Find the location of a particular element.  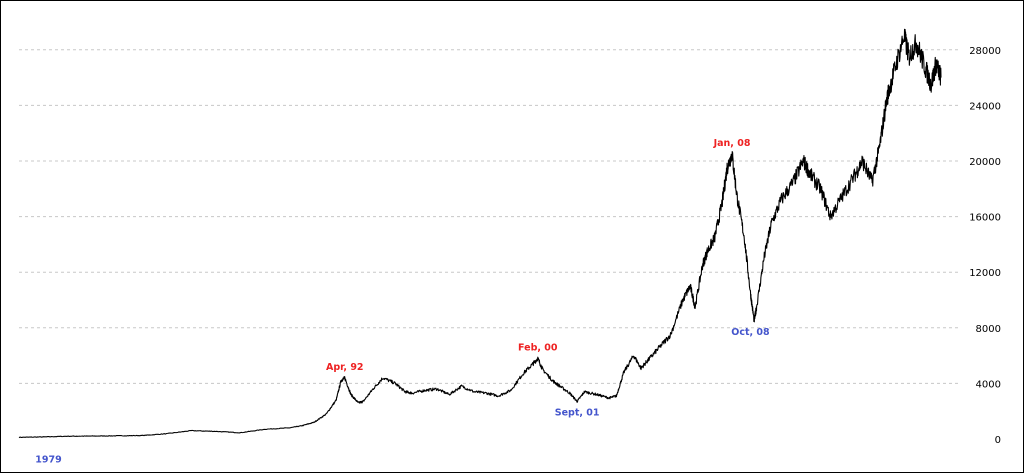

y-tick-label: 28000 is located at coordinates (985, 51).